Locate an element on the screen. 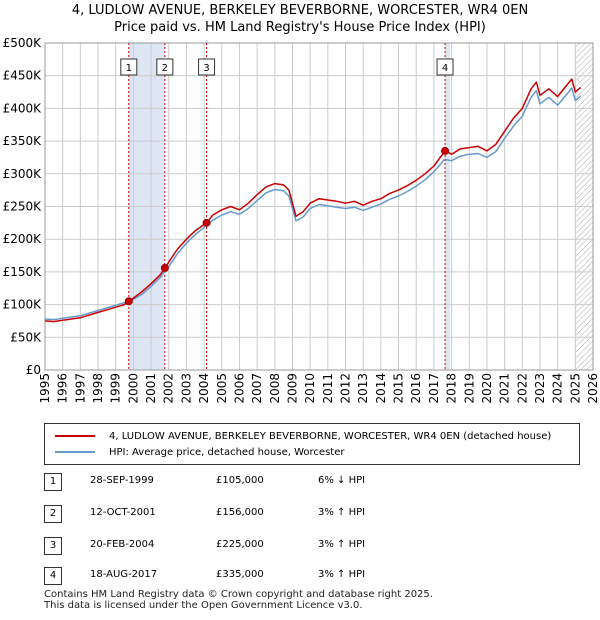 The image size is (600, 620). x-tick-label: 2001 is located at coordinates (151, 388).